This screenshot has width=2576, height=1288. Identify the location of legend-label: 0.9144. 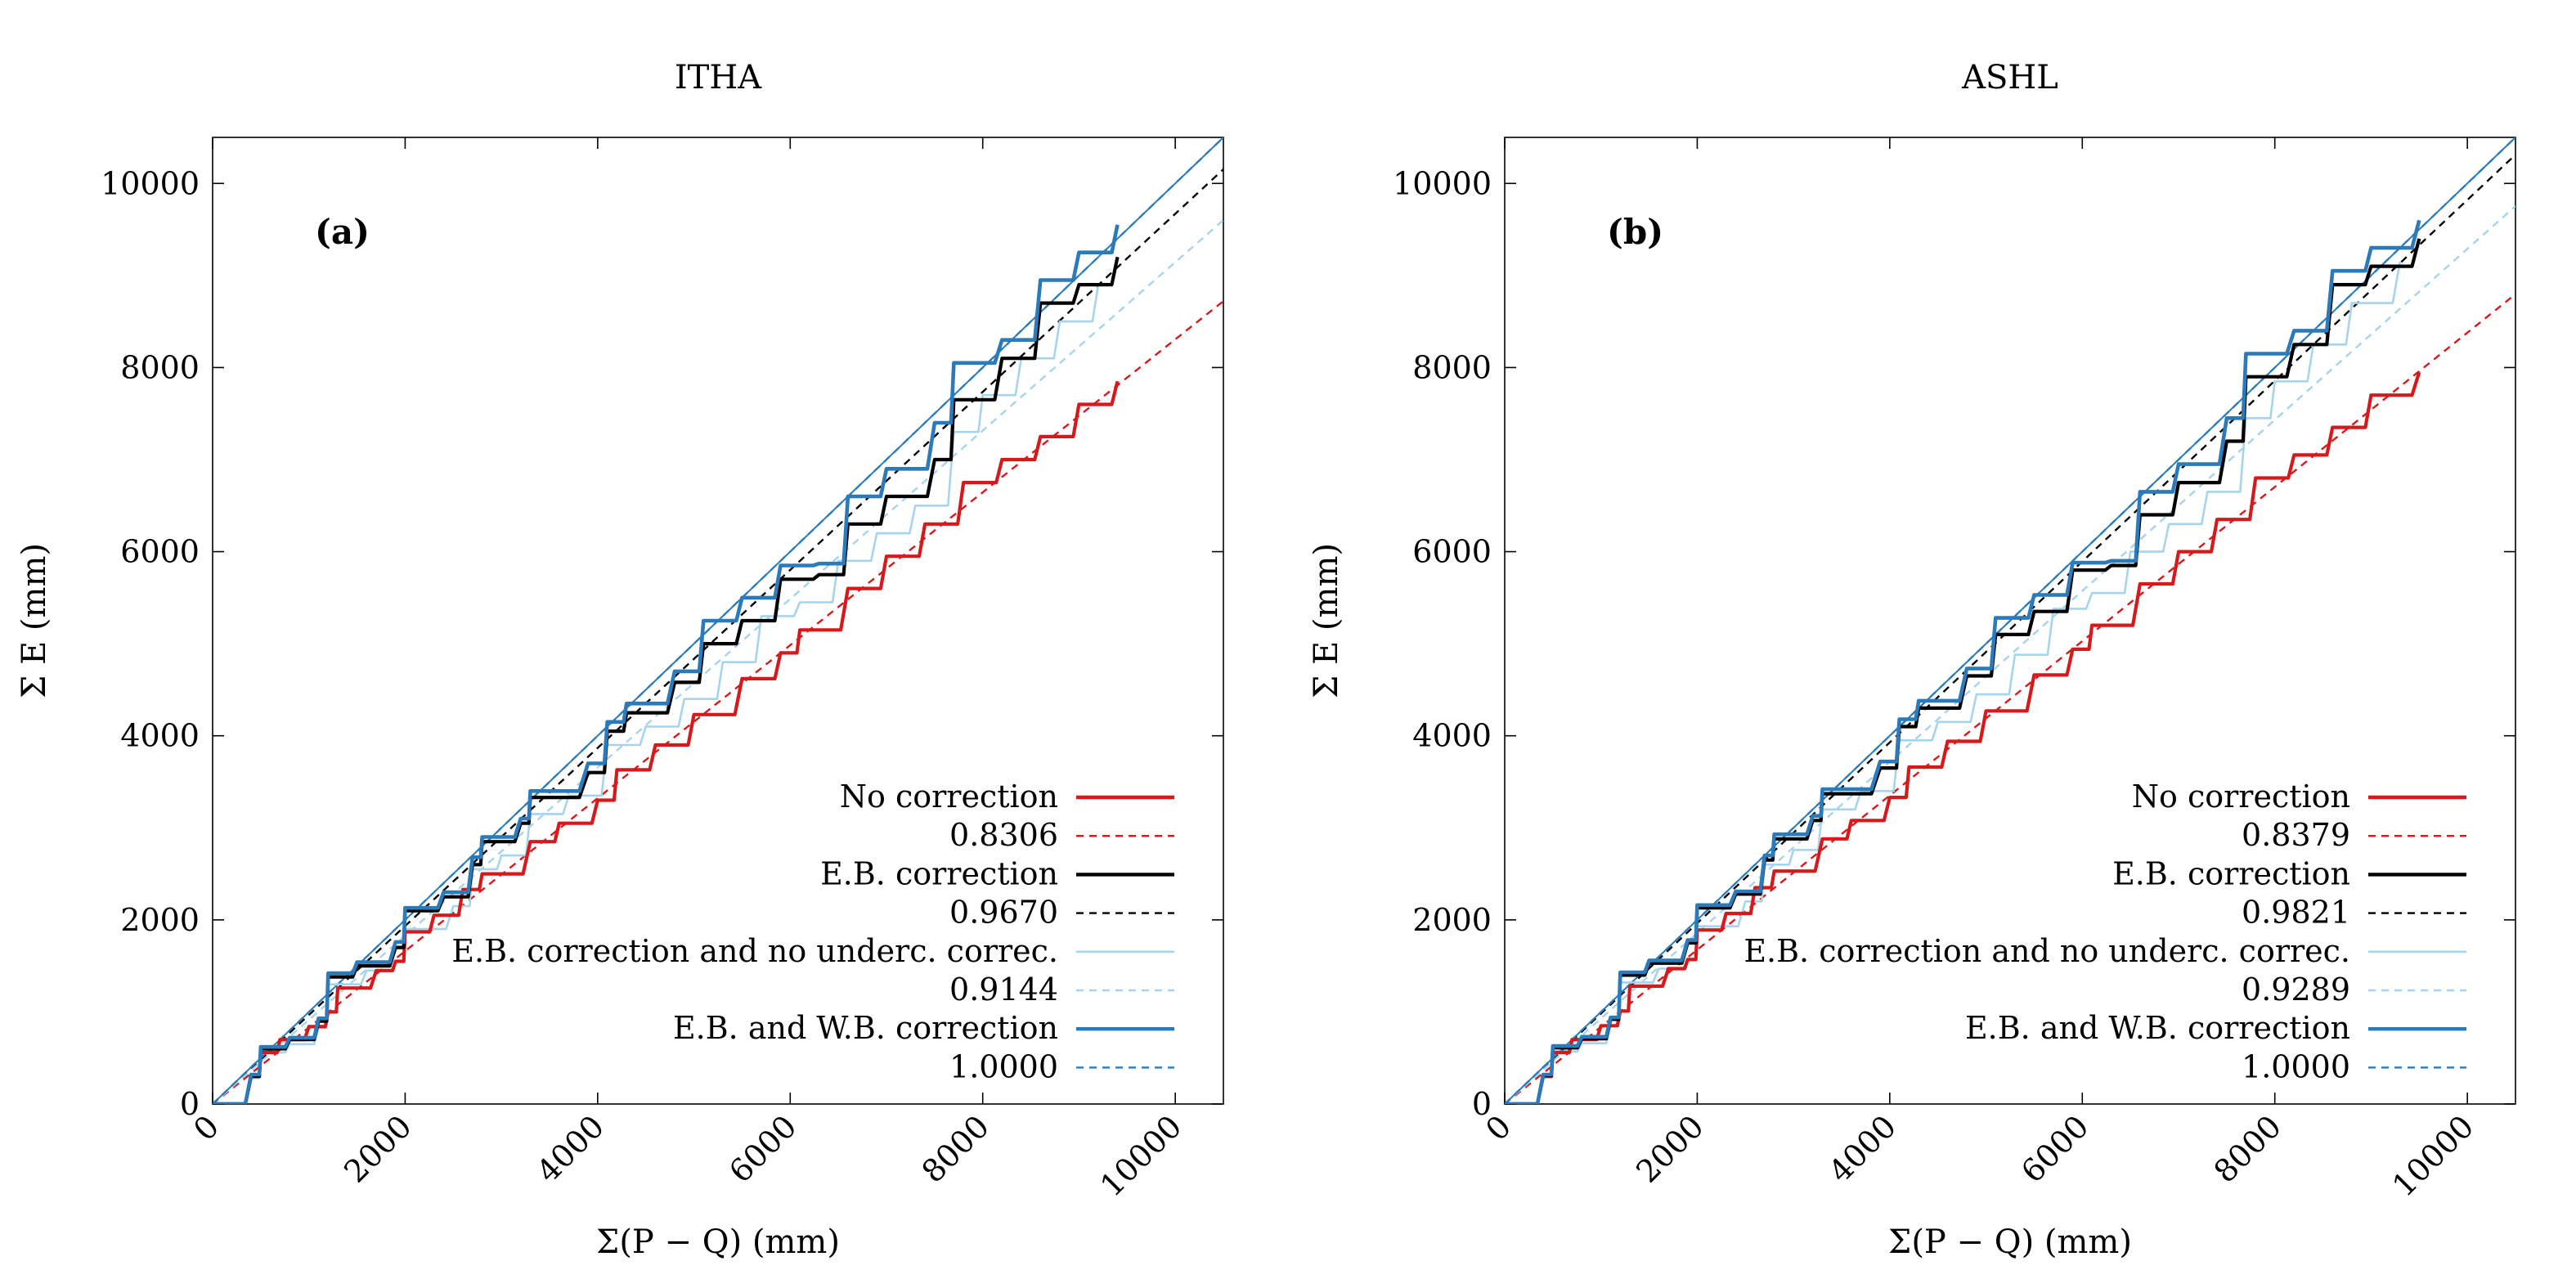
(1003, 990).